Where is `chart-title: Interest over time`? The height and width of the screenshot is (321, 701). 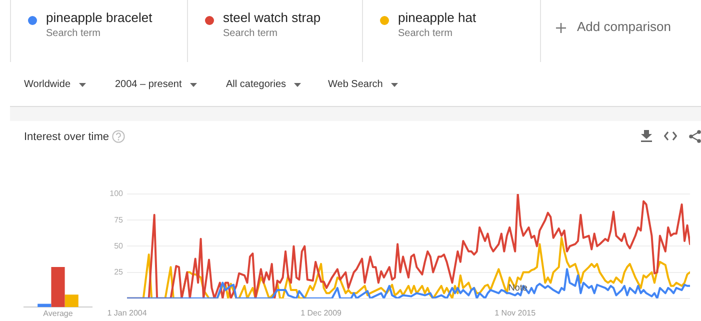
chart-title: Interest over time is located at coordinates (66, 137).